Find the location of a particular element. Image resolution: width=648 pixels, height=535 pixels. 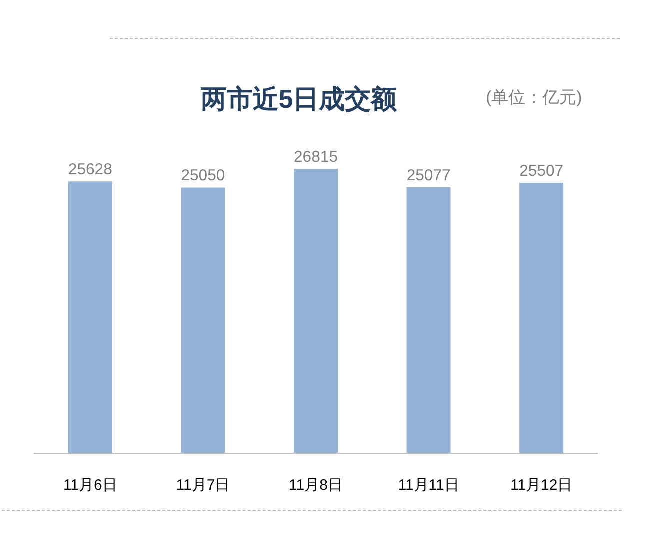

data-label: 25050 is located at coordinates (203, 176).